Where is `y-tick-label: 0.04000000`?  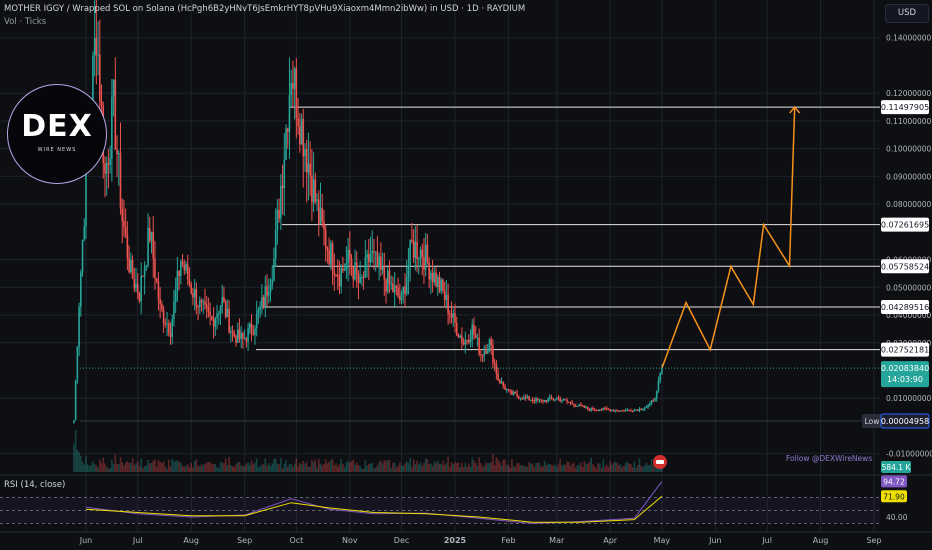 y-tick-label: 0.04000000 is located at coordinates (909, 315).